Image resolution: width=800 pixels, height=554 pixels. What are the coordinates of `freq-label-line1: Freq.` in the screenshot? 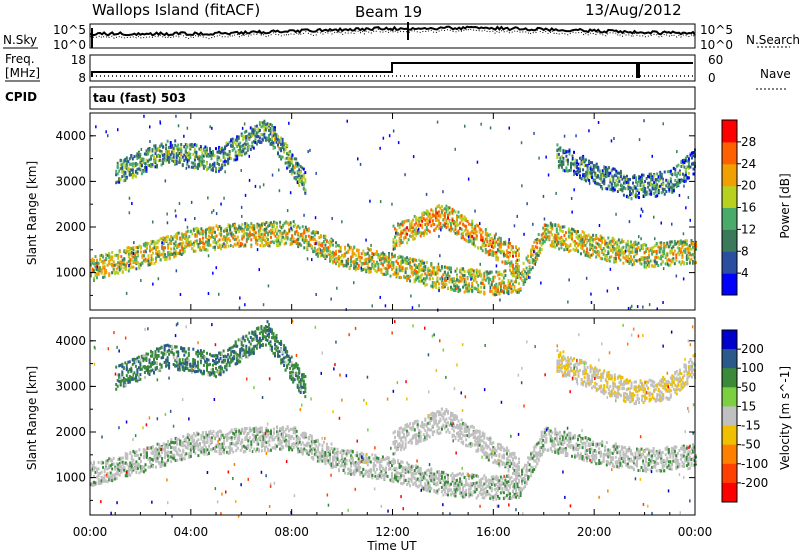 It's located at (20, 59).